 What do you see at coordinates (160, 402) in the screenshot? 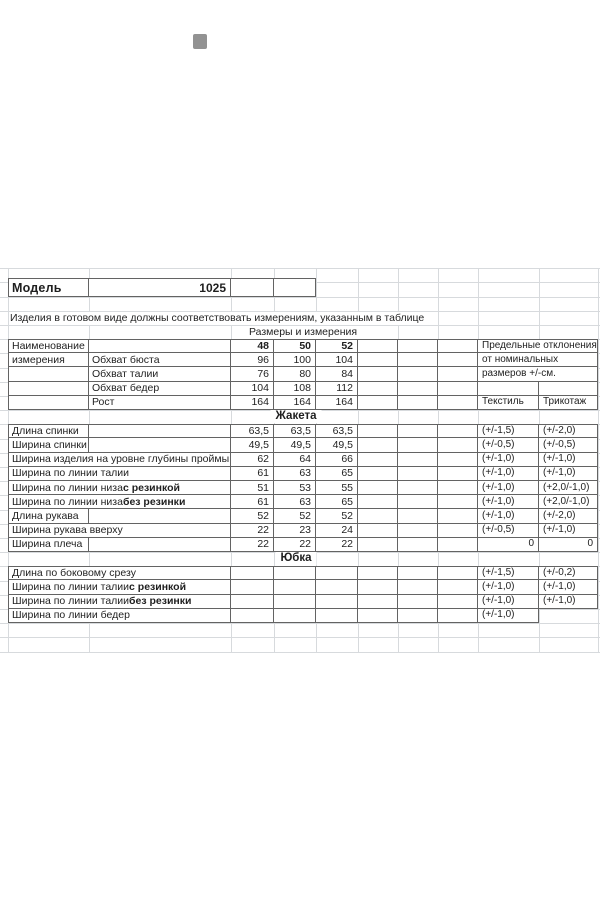
I see `measure-label-cell: Рост` at bounding box center [160, 402].